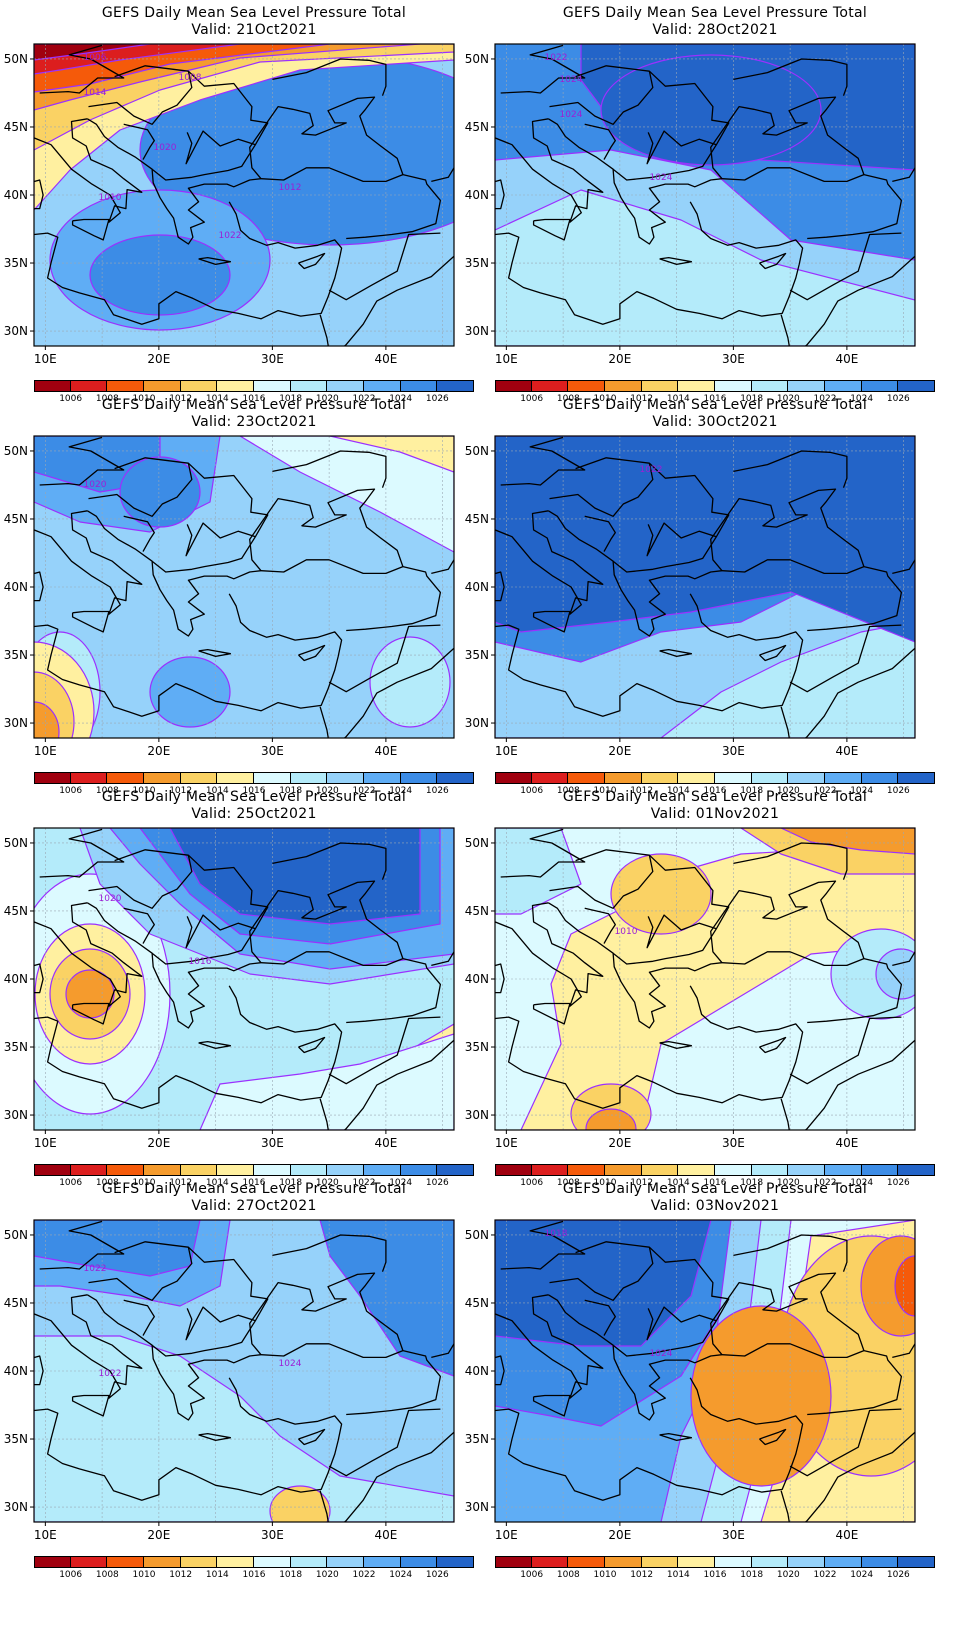  I want to click on pressure-field: 1020, so click(244, 587).